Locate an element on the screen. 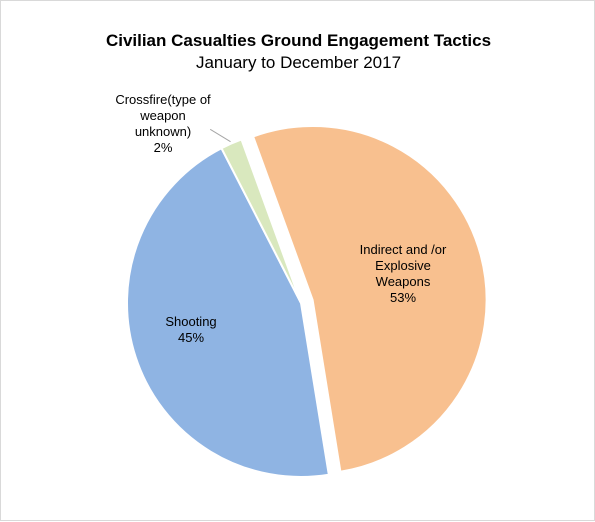 This screenshot has width=595, height=522. slice-category-label-1: Weapons is located at coordinates (403, 281).